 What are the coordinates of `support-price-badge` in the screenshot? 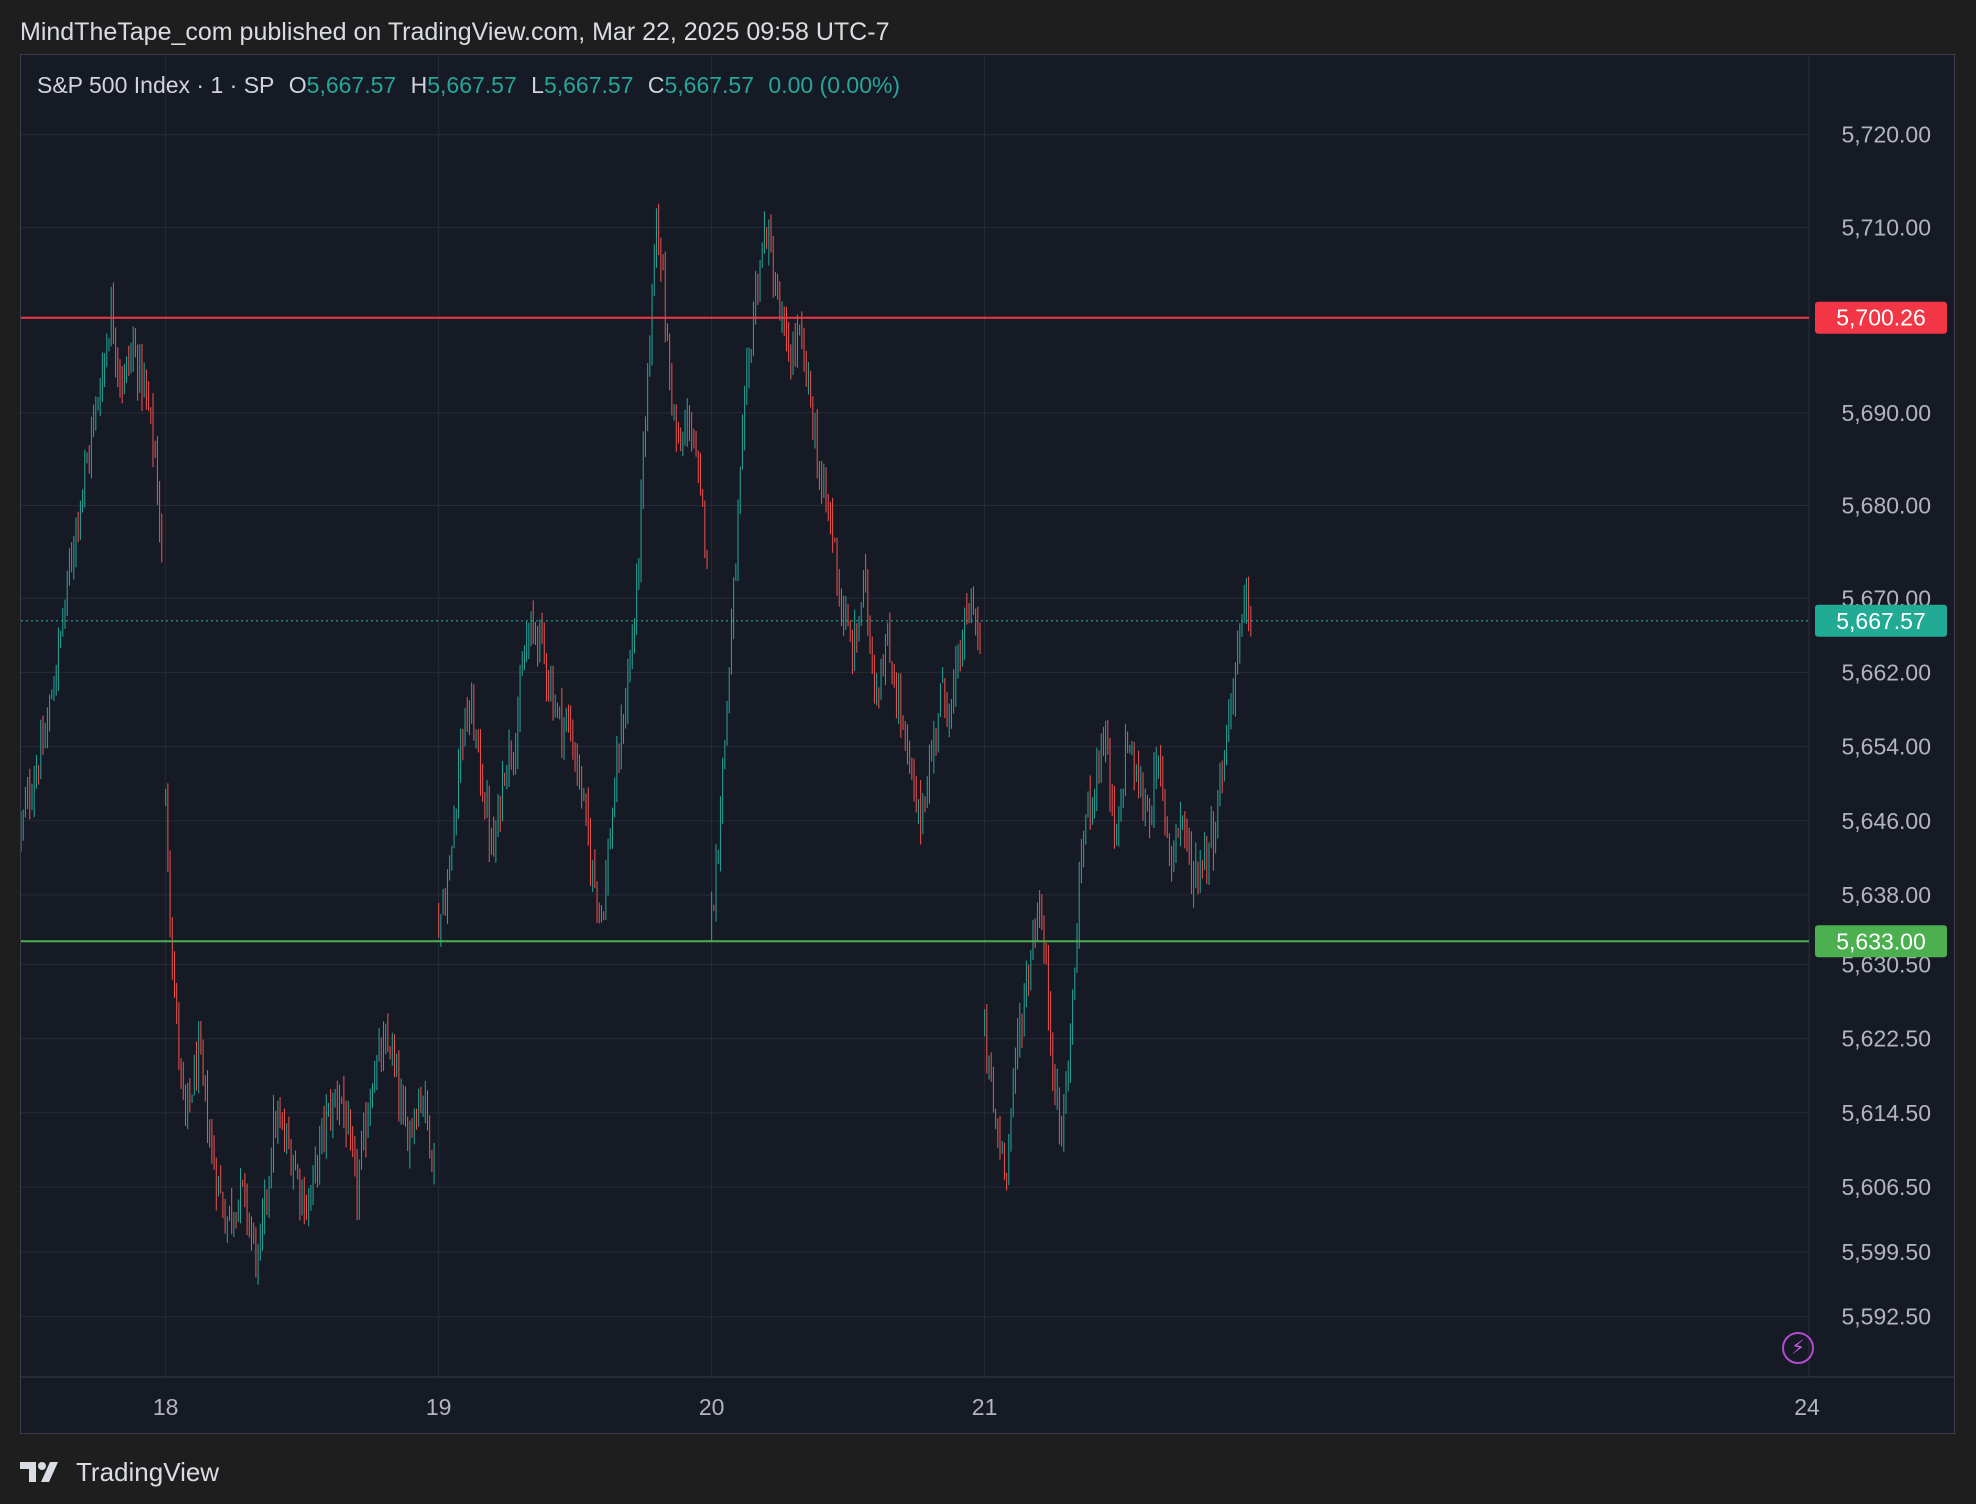 It's located at (1881, 941).